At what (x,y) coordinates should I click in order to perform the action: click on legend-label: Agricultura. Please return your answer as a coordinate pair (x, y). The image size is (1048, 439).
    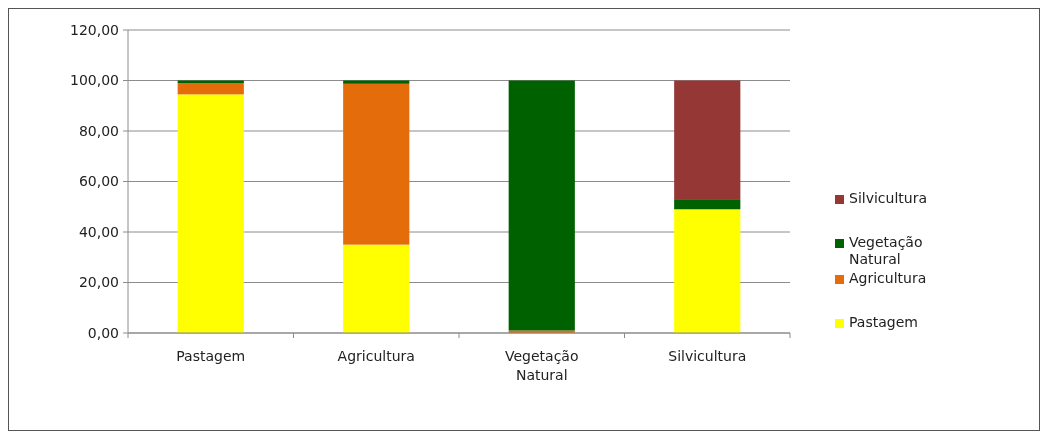
    Looking at the image, I should click on (888, 278).